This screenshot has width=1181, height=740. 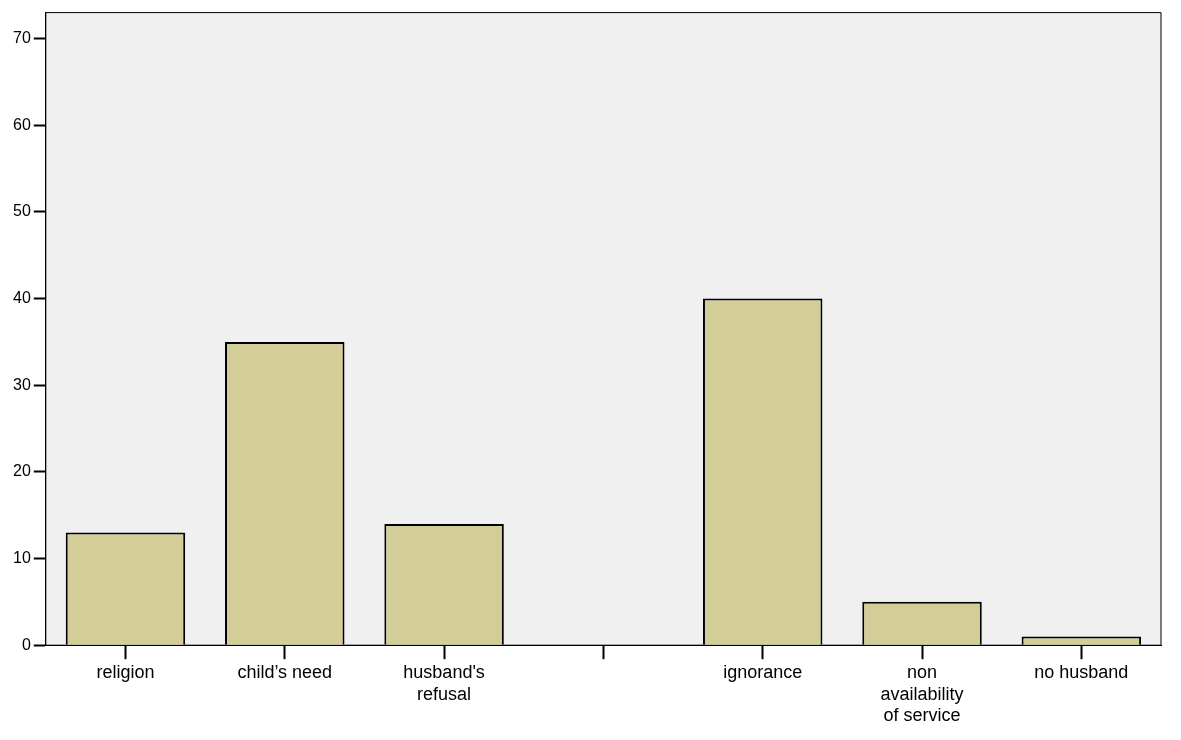 I want to click on y-tick-label: 50, so click(x=22, y=211).